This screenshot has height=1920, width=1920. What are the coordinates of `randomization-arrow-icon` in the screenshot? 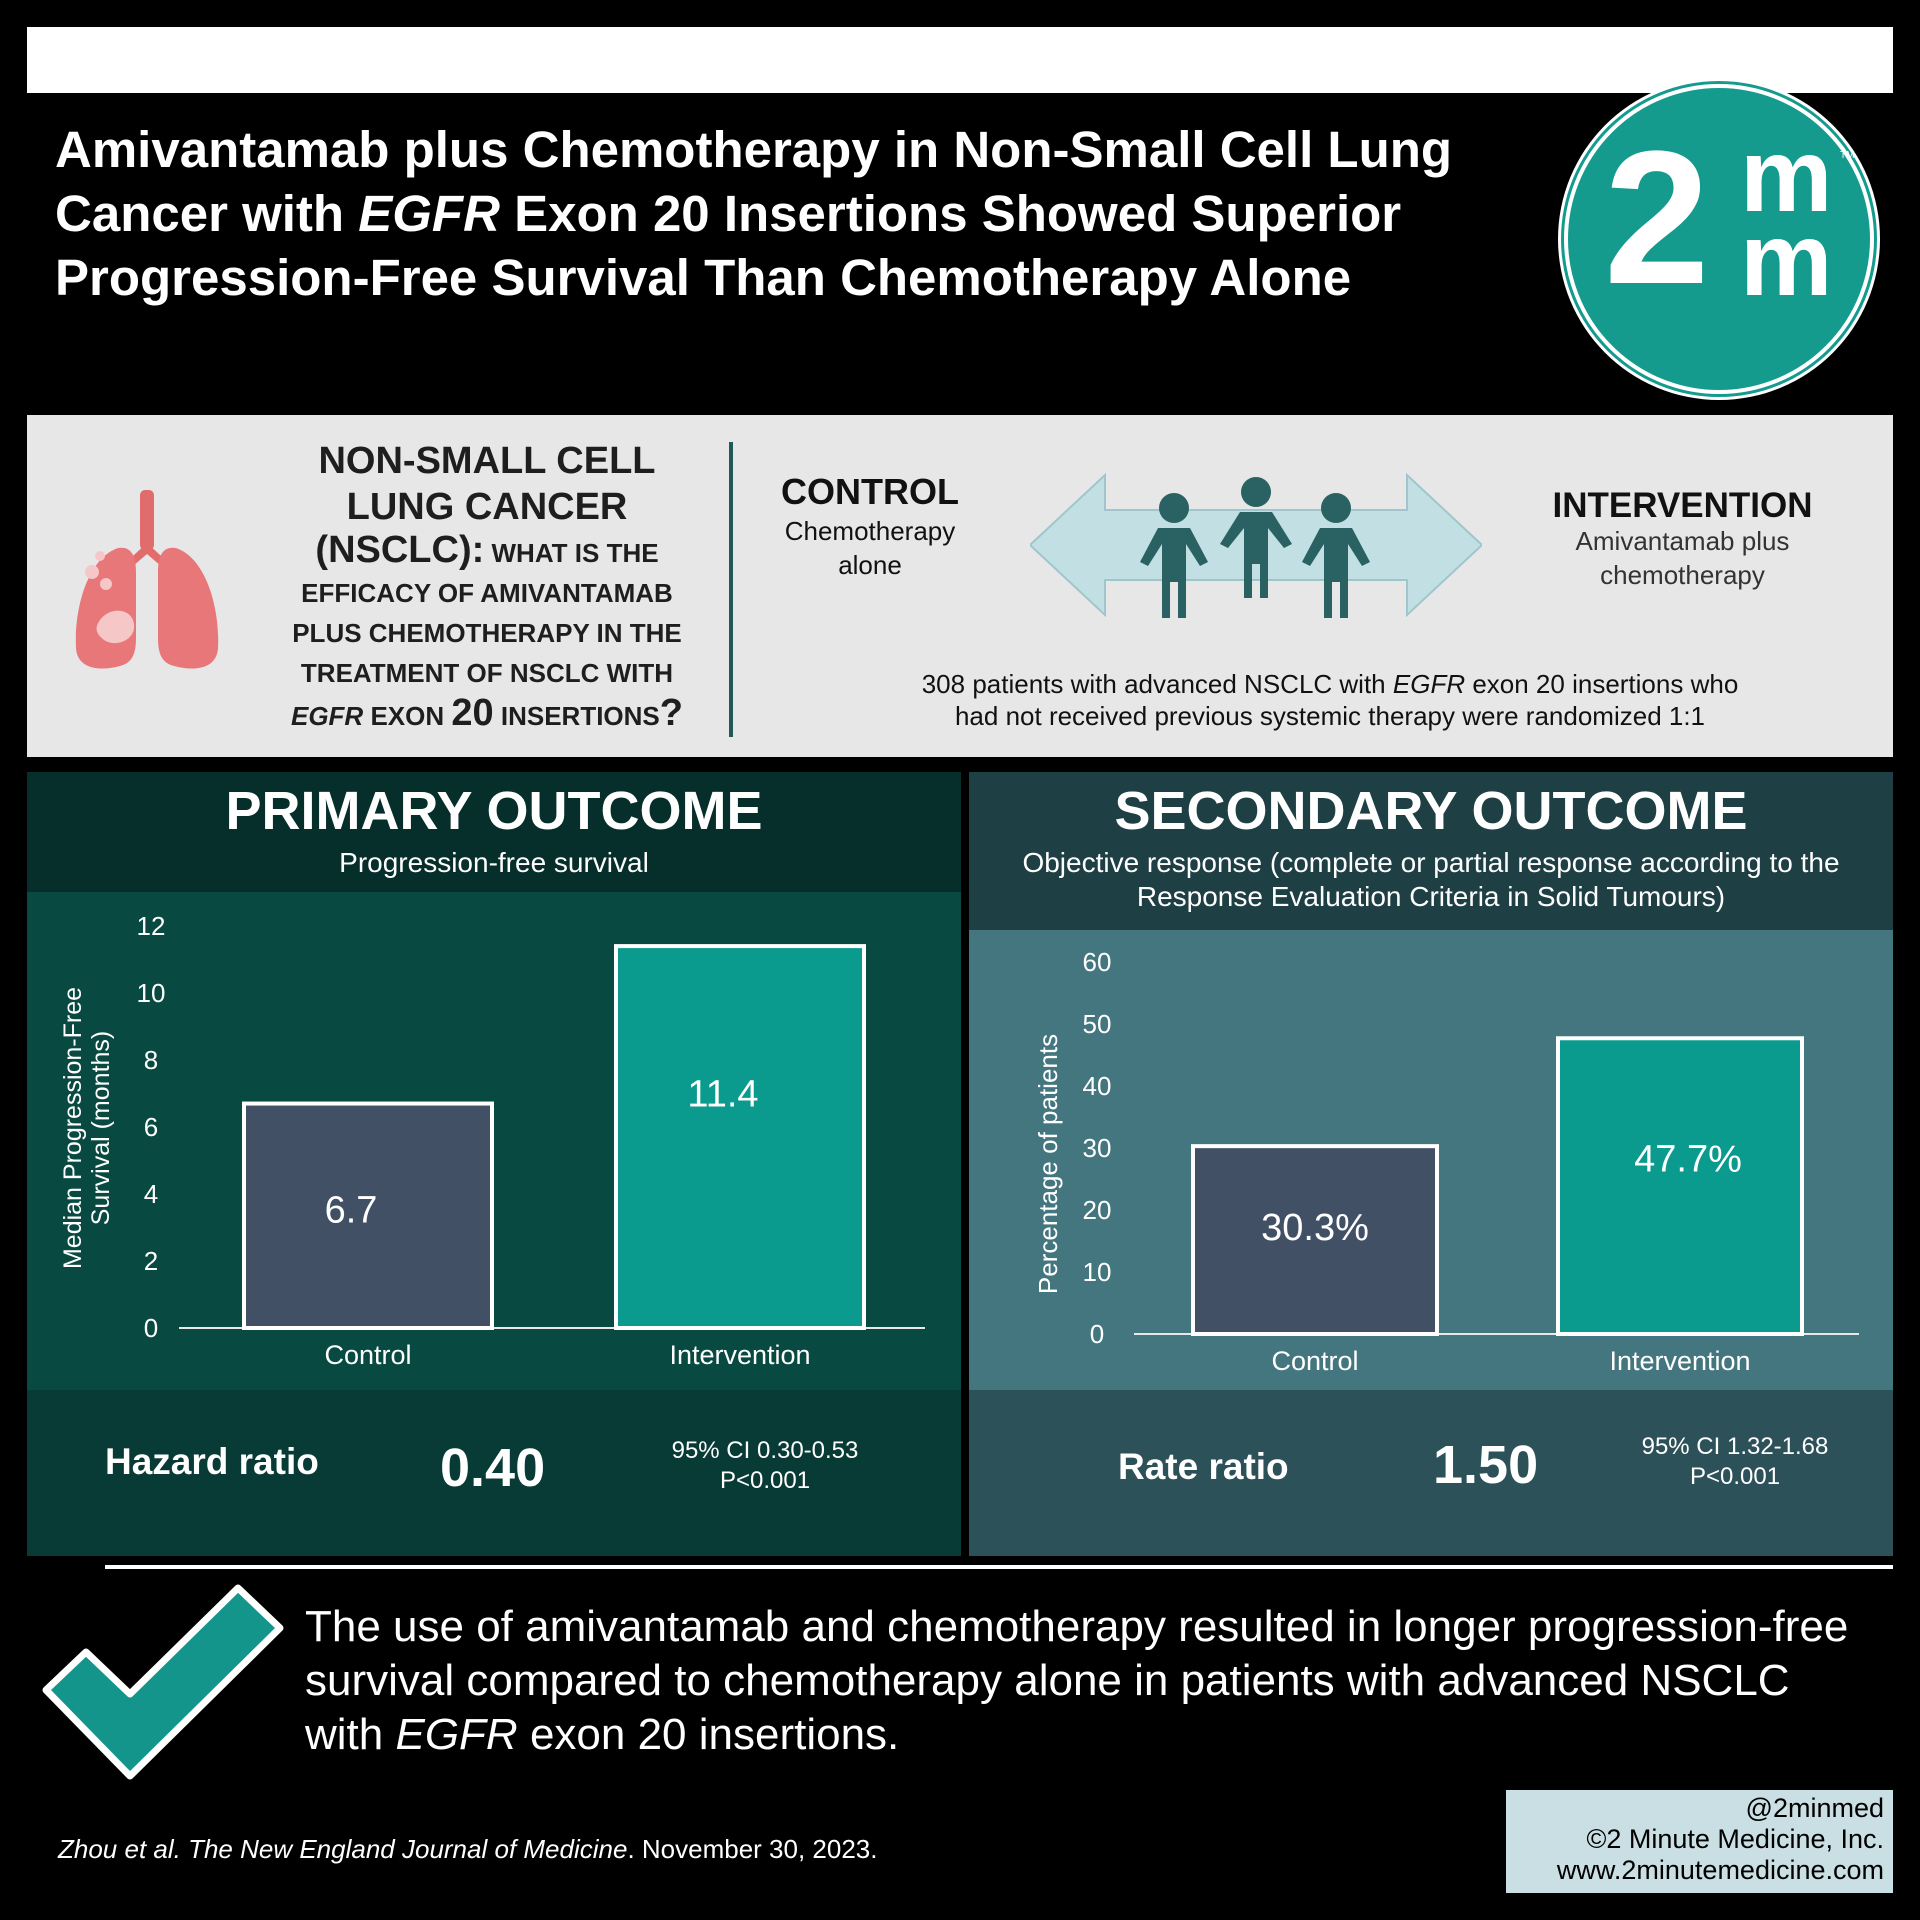 It's located at (1256, 545).